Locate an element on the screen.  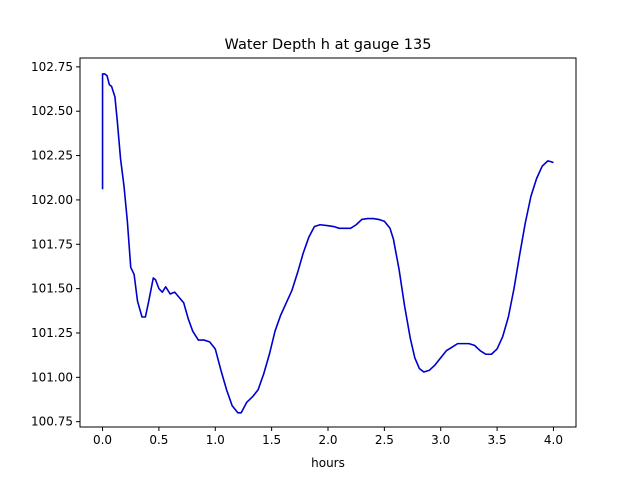
y-tick-label: 100.75 is located at coordinates (52, 422).